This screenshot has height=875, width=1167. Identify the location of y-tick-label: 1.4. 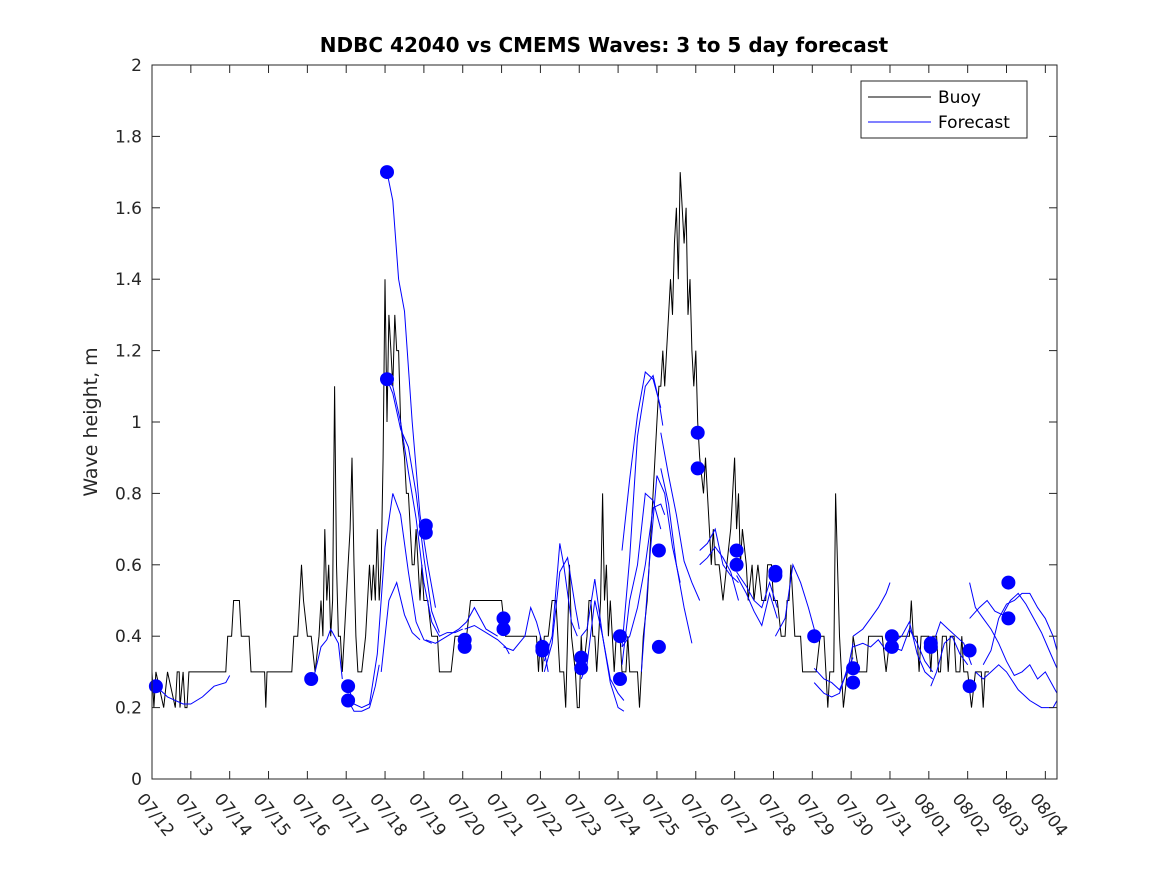
(128, 280).